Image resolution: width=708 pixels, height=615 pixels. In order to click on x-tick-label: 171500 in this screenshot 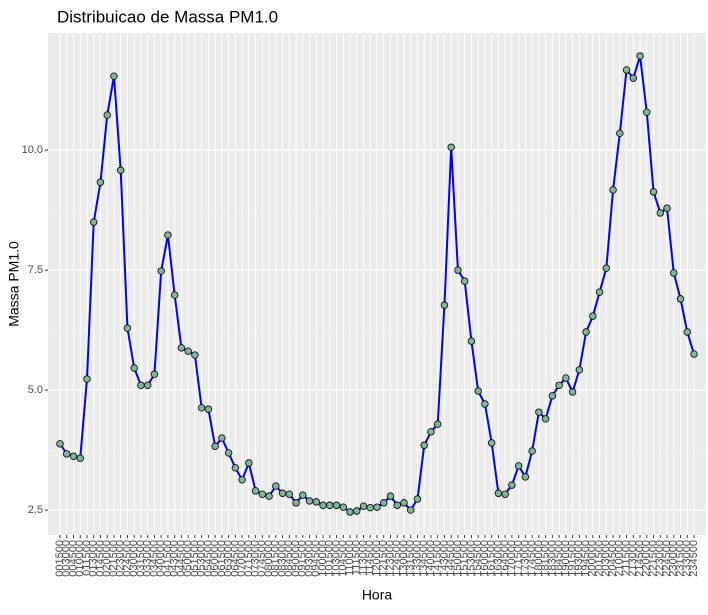, I will do `click(519, 558)`.